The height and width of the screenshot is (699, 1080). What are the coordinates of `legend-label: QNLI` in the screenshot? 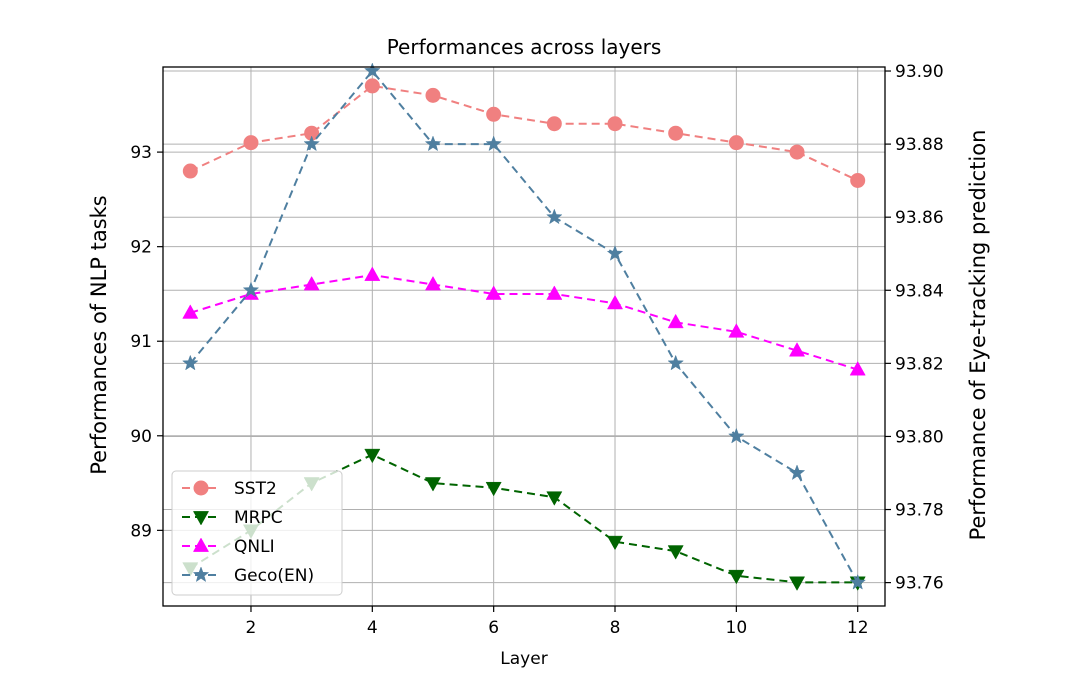 It's located at (254, 547).